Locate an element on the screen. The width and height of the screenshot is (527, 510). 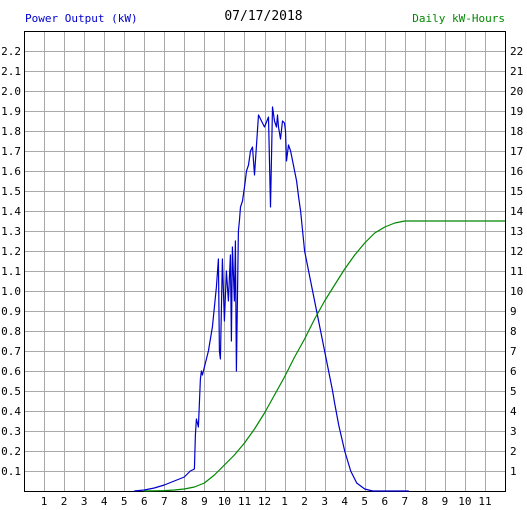
left-y-tick-label: 1.0 is located at coordinates (11, 291).